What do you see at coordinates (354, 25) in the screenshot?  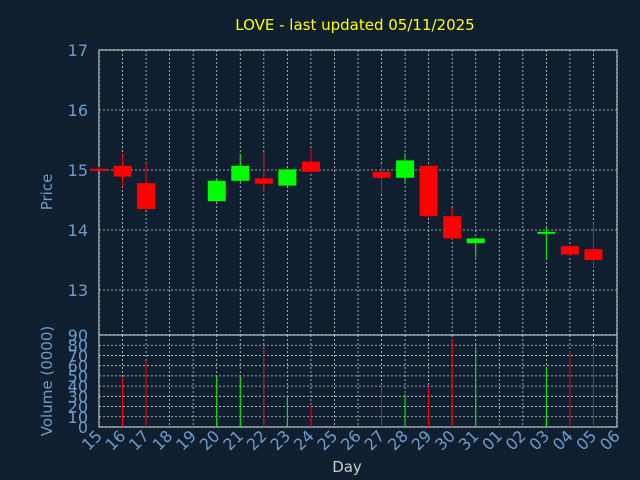 I see `chart-title: LOVE - last updated 05/11/2025` at bounding box center [354, 25].